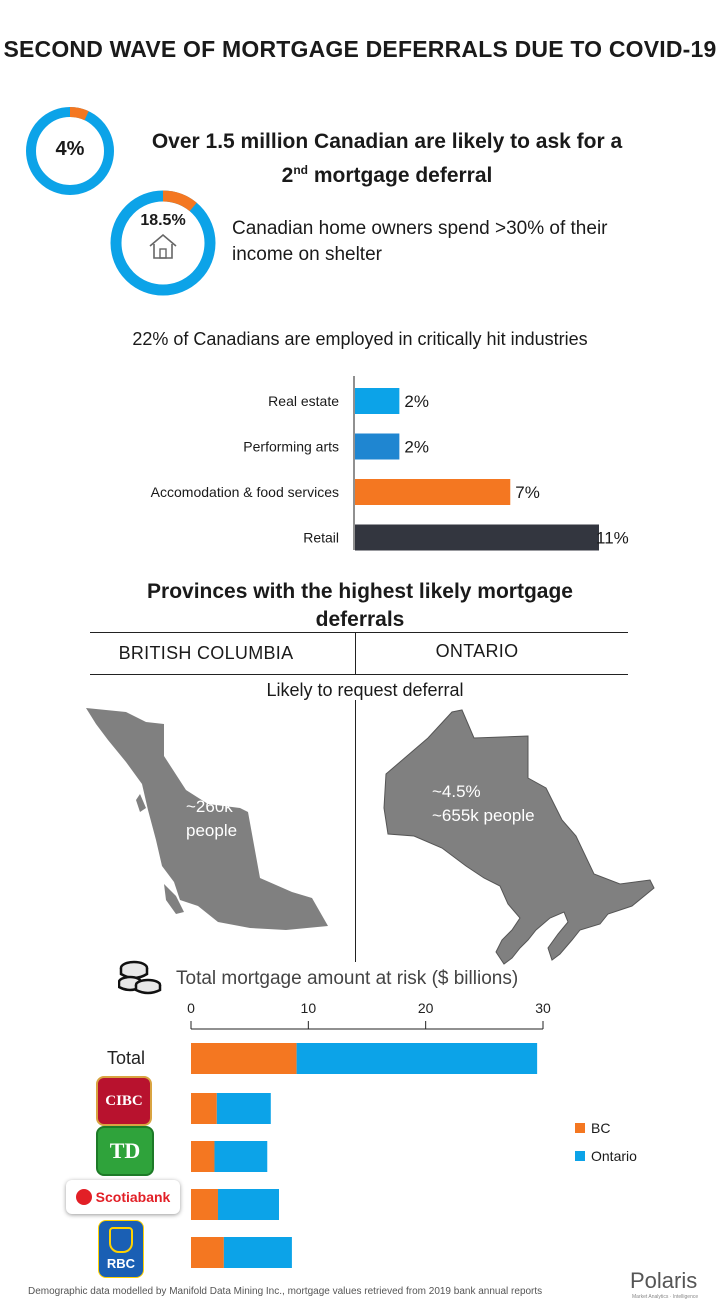  Describe the element at coordinates (124, 1101) in the screenshot. I see `cibc-logo: CIBC` at that location.